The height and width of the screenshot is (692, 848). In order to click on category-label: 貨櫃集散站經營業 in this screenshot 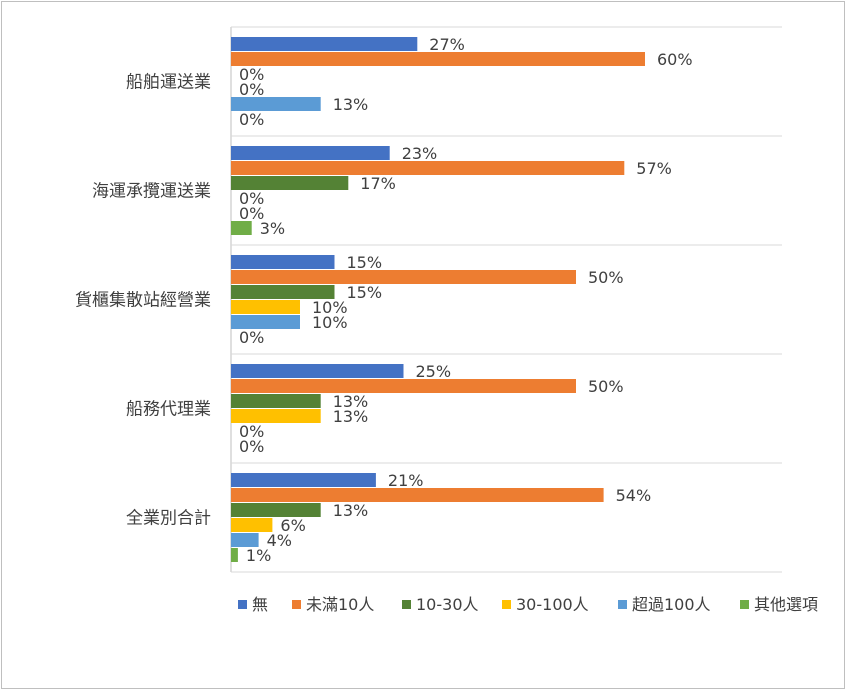, I will do `click(143, 301)`.